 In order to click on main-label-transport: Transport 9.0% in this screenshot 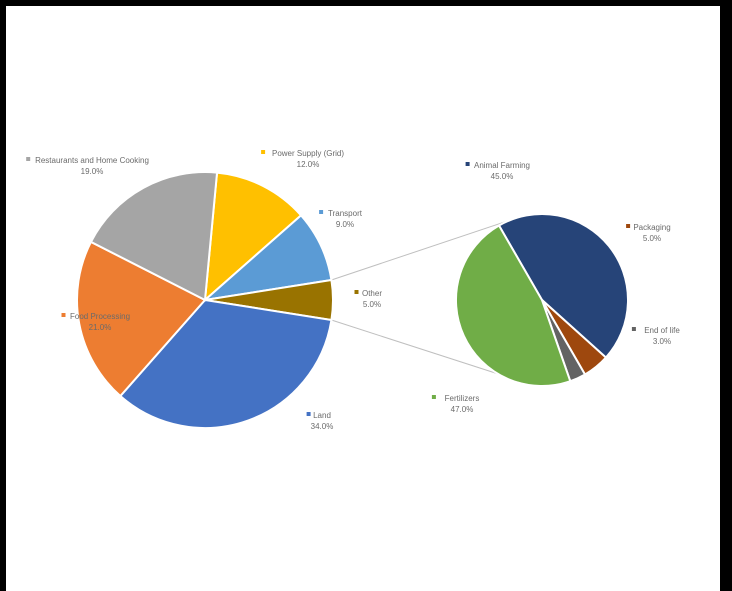, I will do `click(341, 219)`.